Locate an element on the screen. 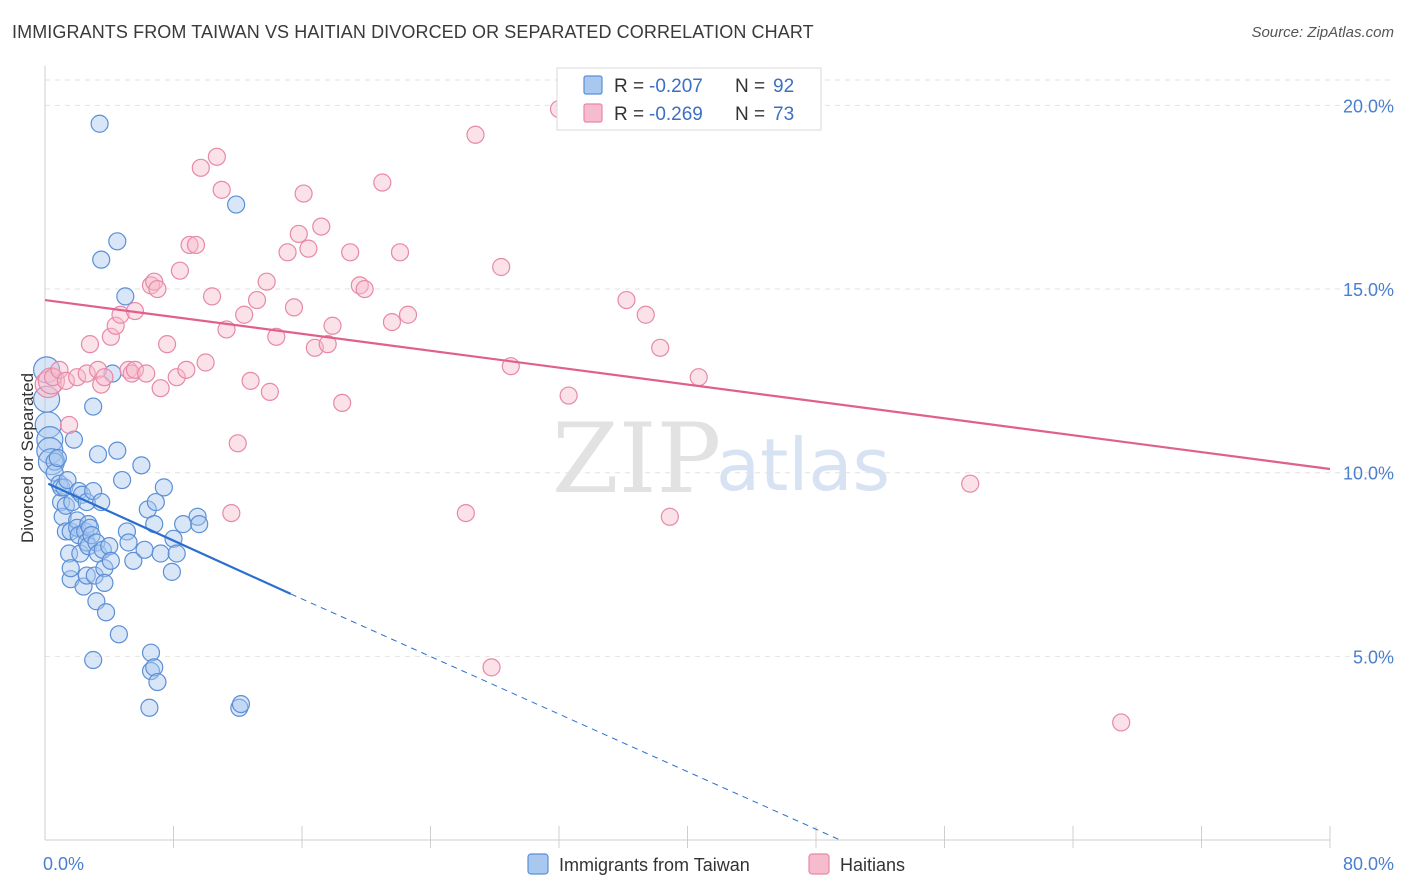  watermark-atlas: atlas is located at coordinates (803, 465).